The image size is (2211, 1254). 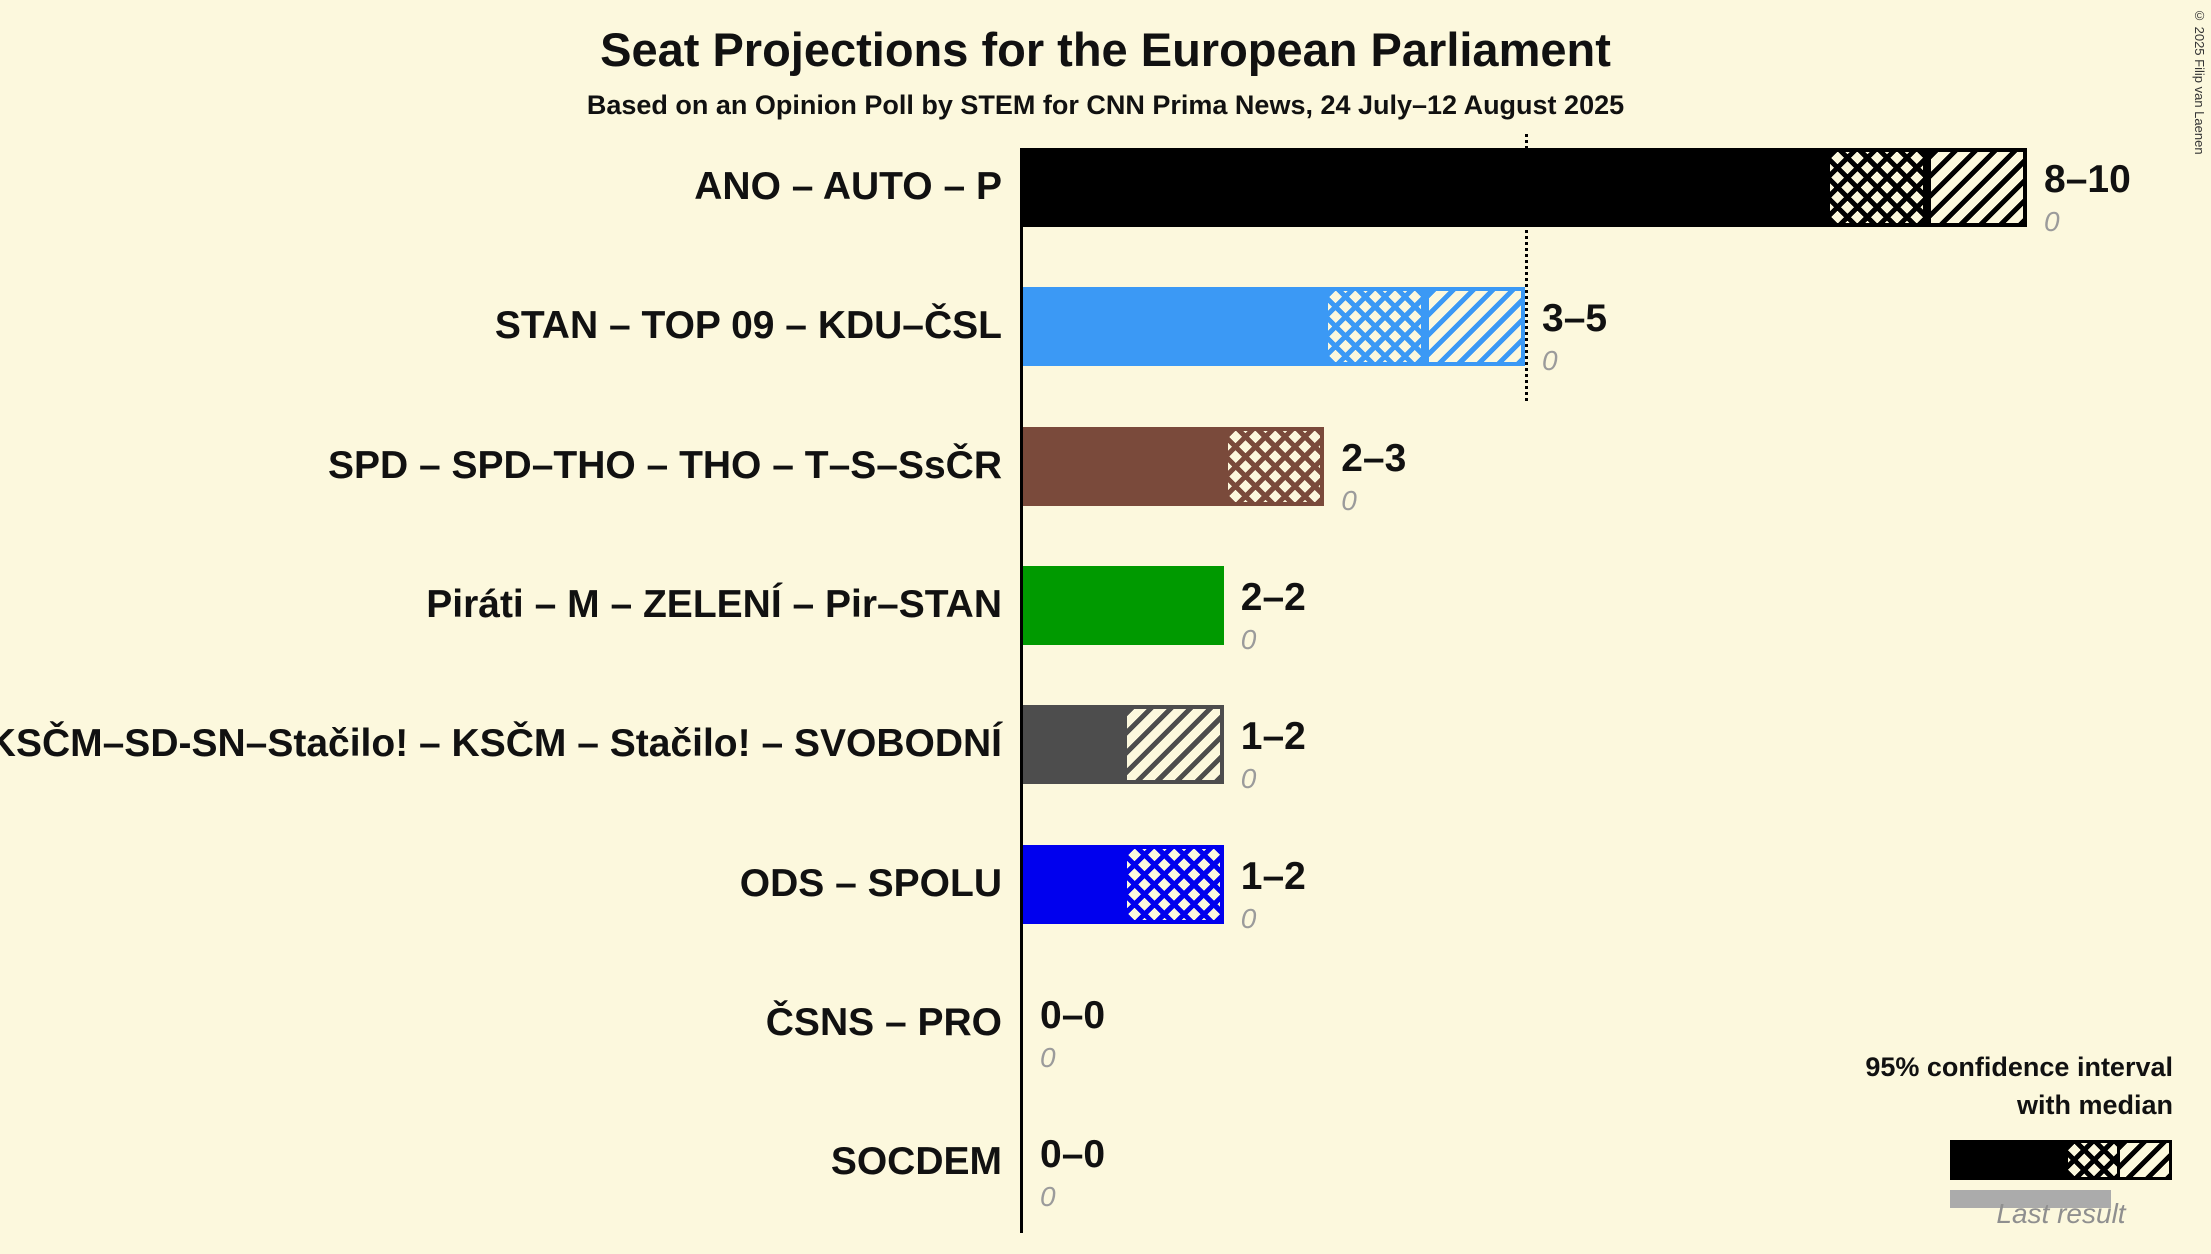 I want to click on chart-row: SPD – SPD–THO – THO – T–S–SsČR 2–3 0, so click(x=1105, y=496).